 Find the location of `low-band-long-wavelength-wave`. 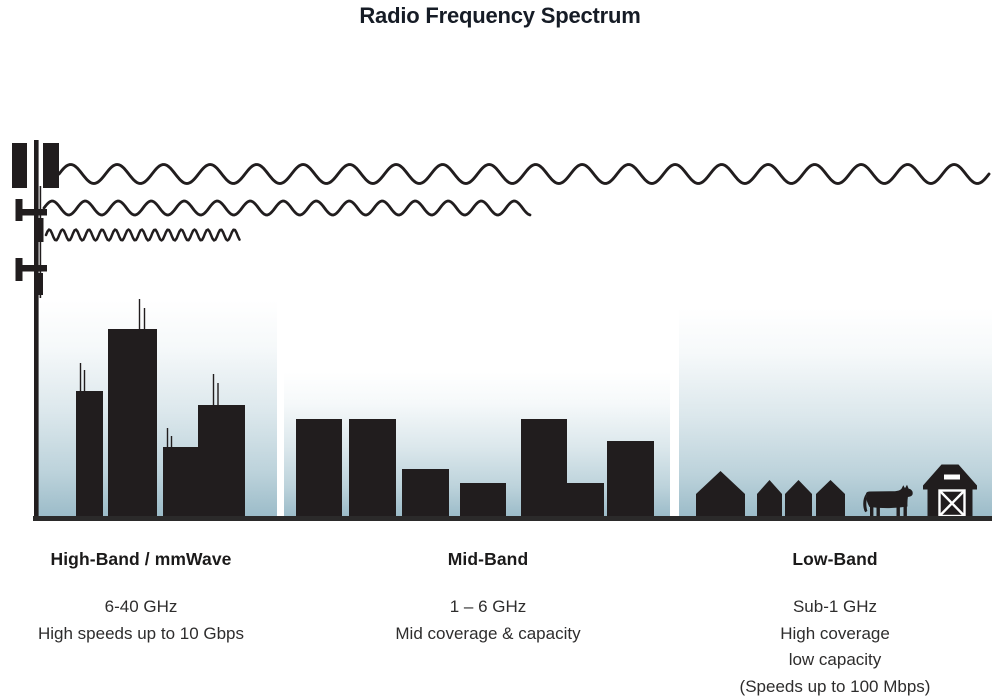

low-band-long-wavelength-wave is located at coordinates (524, 174).